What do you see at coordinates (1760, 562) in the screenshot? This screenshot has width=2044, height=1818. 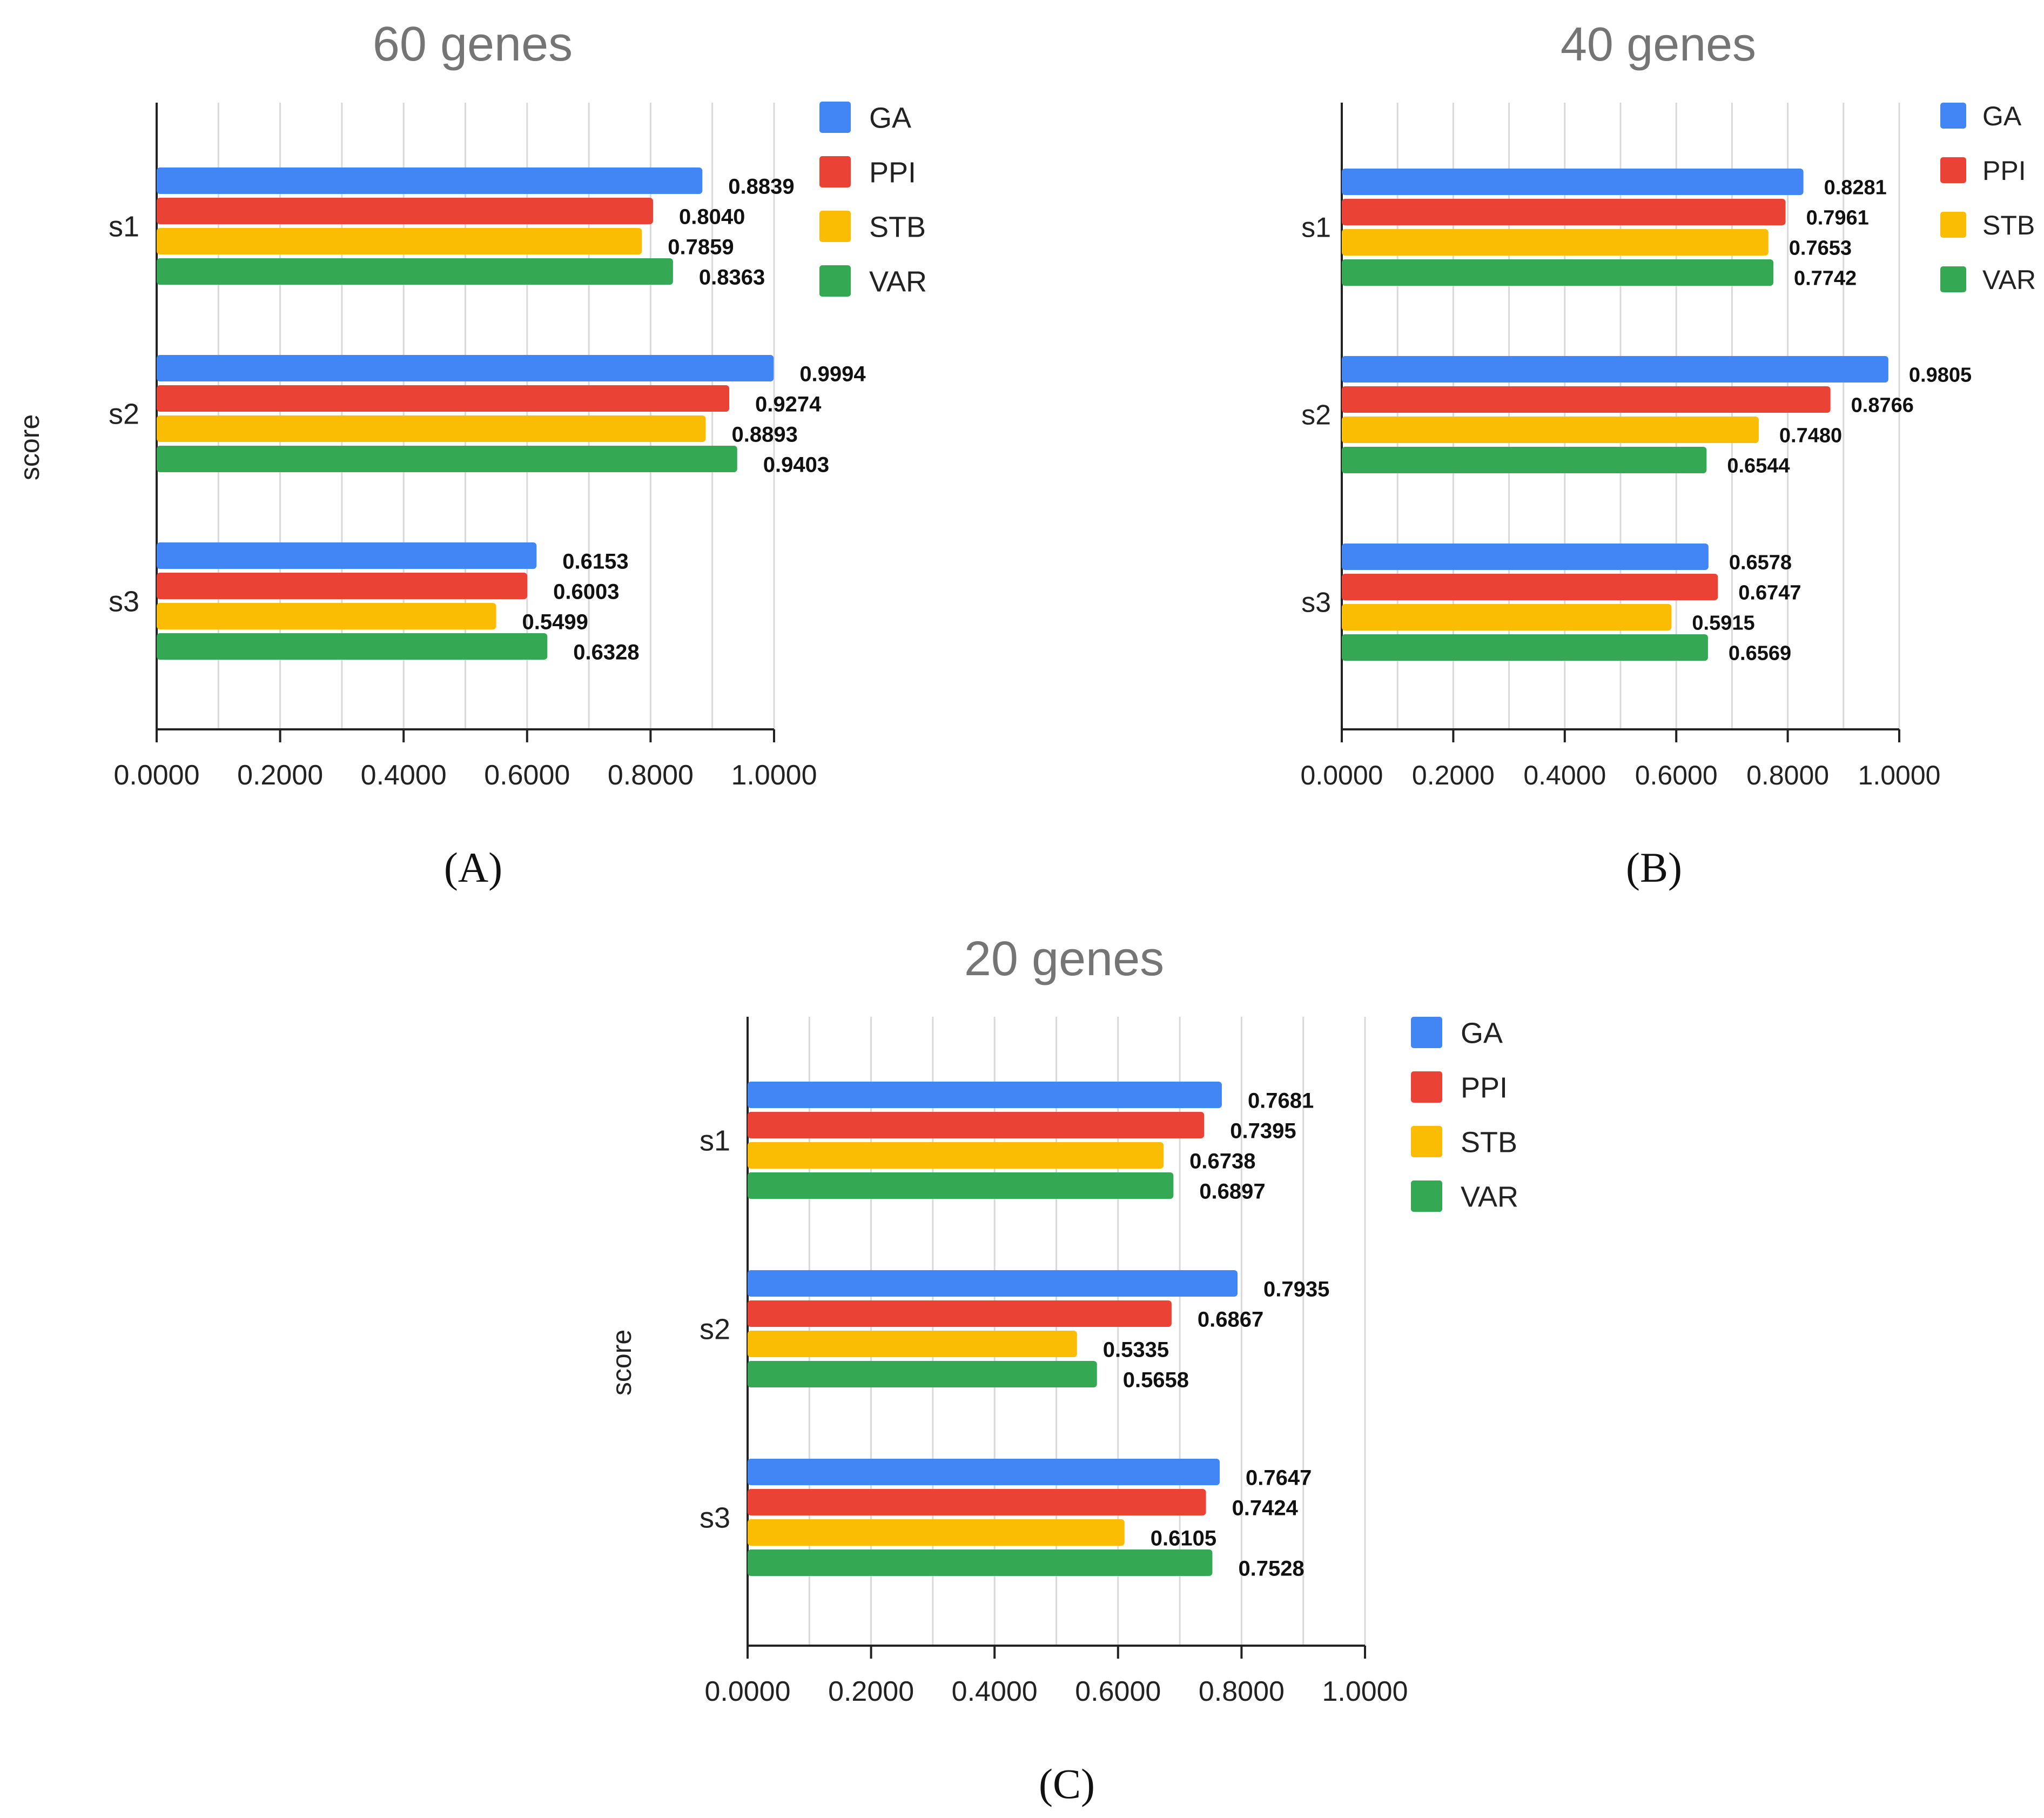 I see `data-label-ga-s3: 0.6578` at bounding box center [1760, 562].